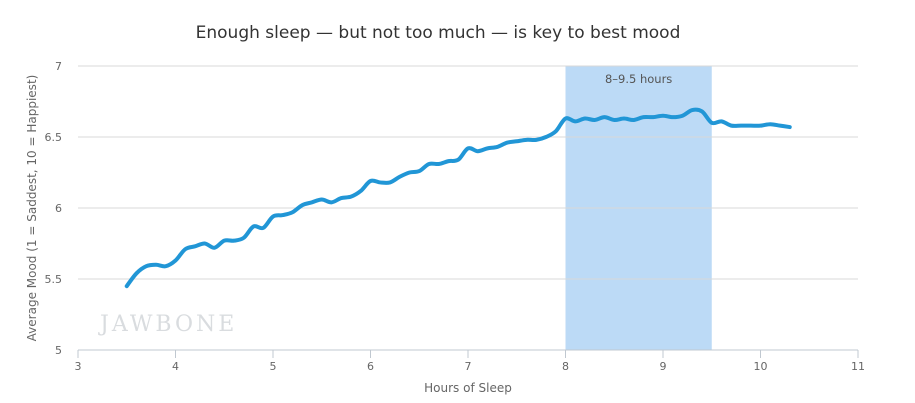  I want to click on y-tick-label: 6, so click(58, 208).